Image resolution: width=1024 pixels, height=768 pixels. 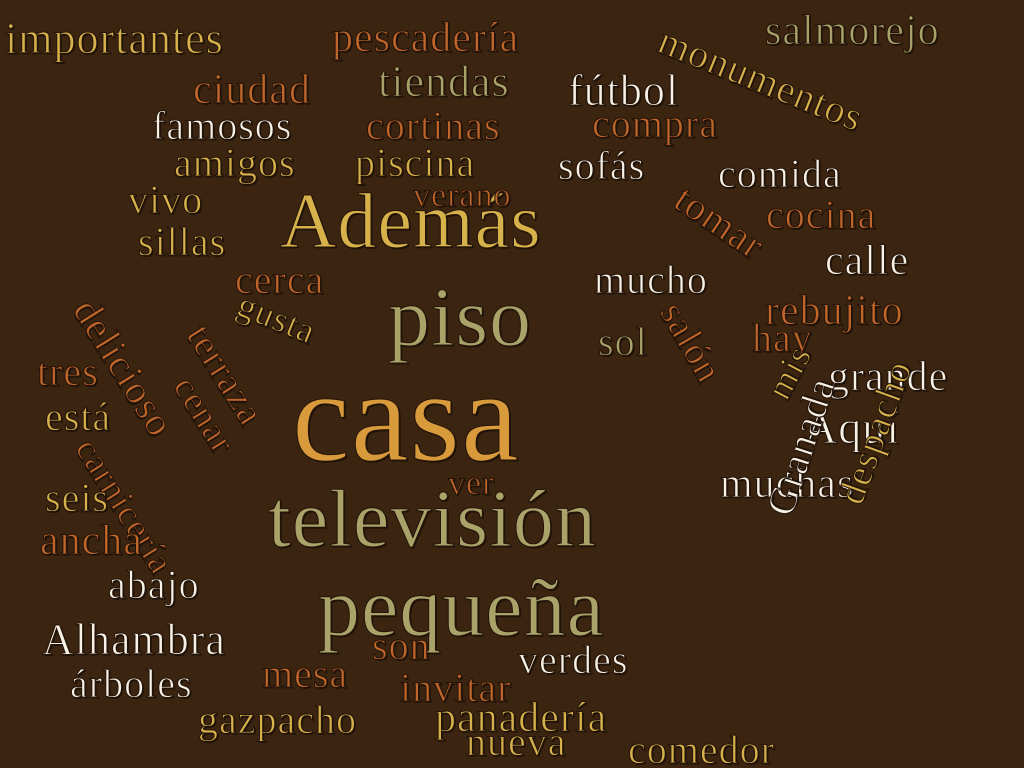 What do you see at coordinates (235, 162) in the screenshot?
I see `cloud-word: amigos` at bounding box center [235, 162].